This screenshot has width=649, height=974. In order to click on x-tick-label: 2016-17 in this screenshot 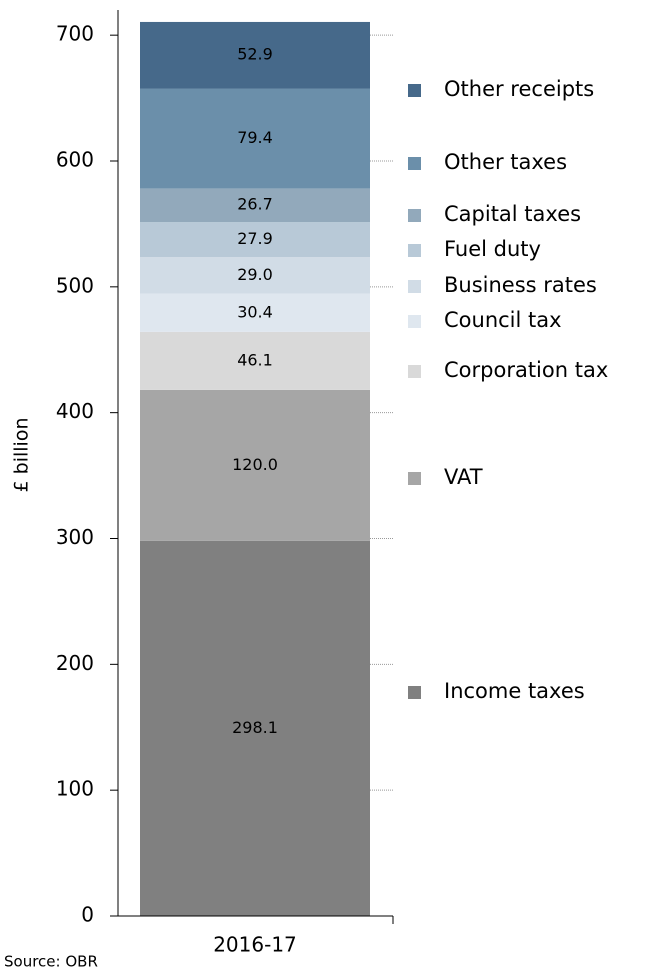, I will do `click(255, 945)`.